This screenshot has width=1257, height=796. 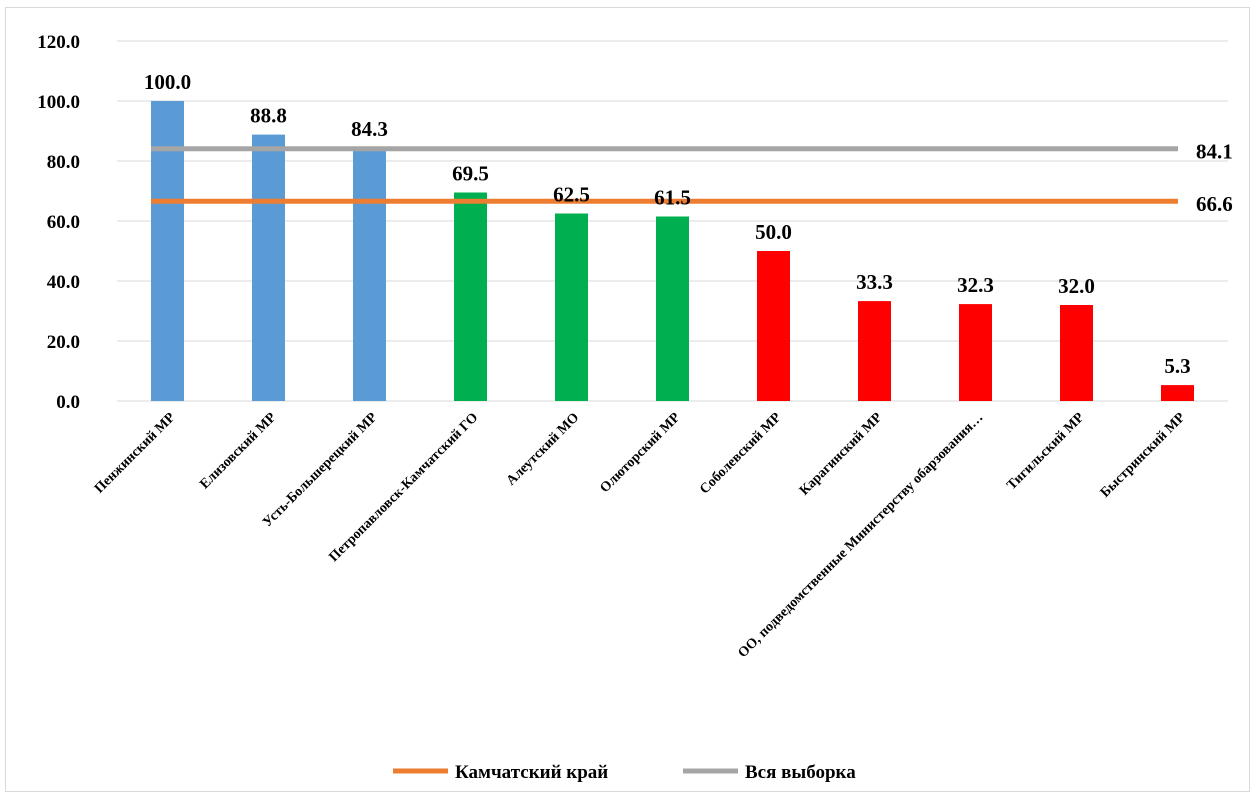 I want to click on reference-line-label-1: 84.1, so click(x=1214, y=152).